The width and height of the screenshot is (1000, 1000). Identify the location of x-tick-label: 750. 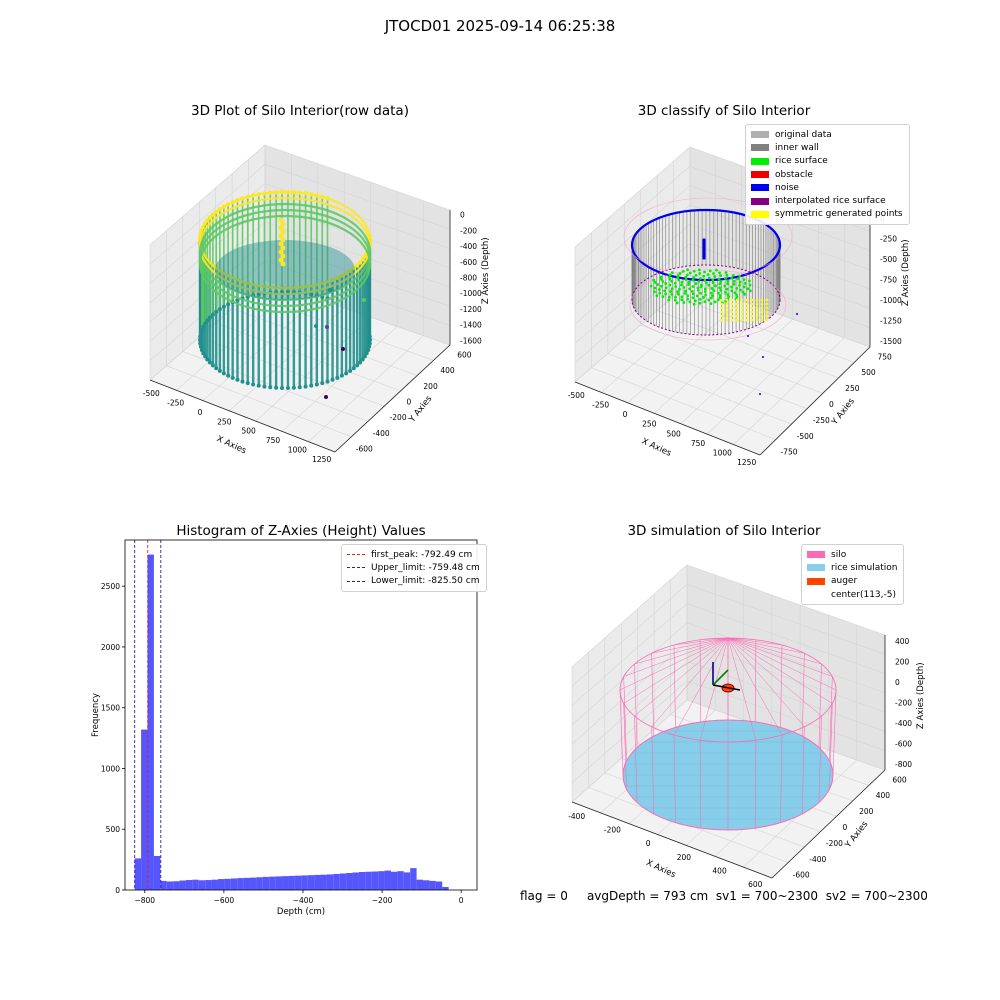
(698, 443).